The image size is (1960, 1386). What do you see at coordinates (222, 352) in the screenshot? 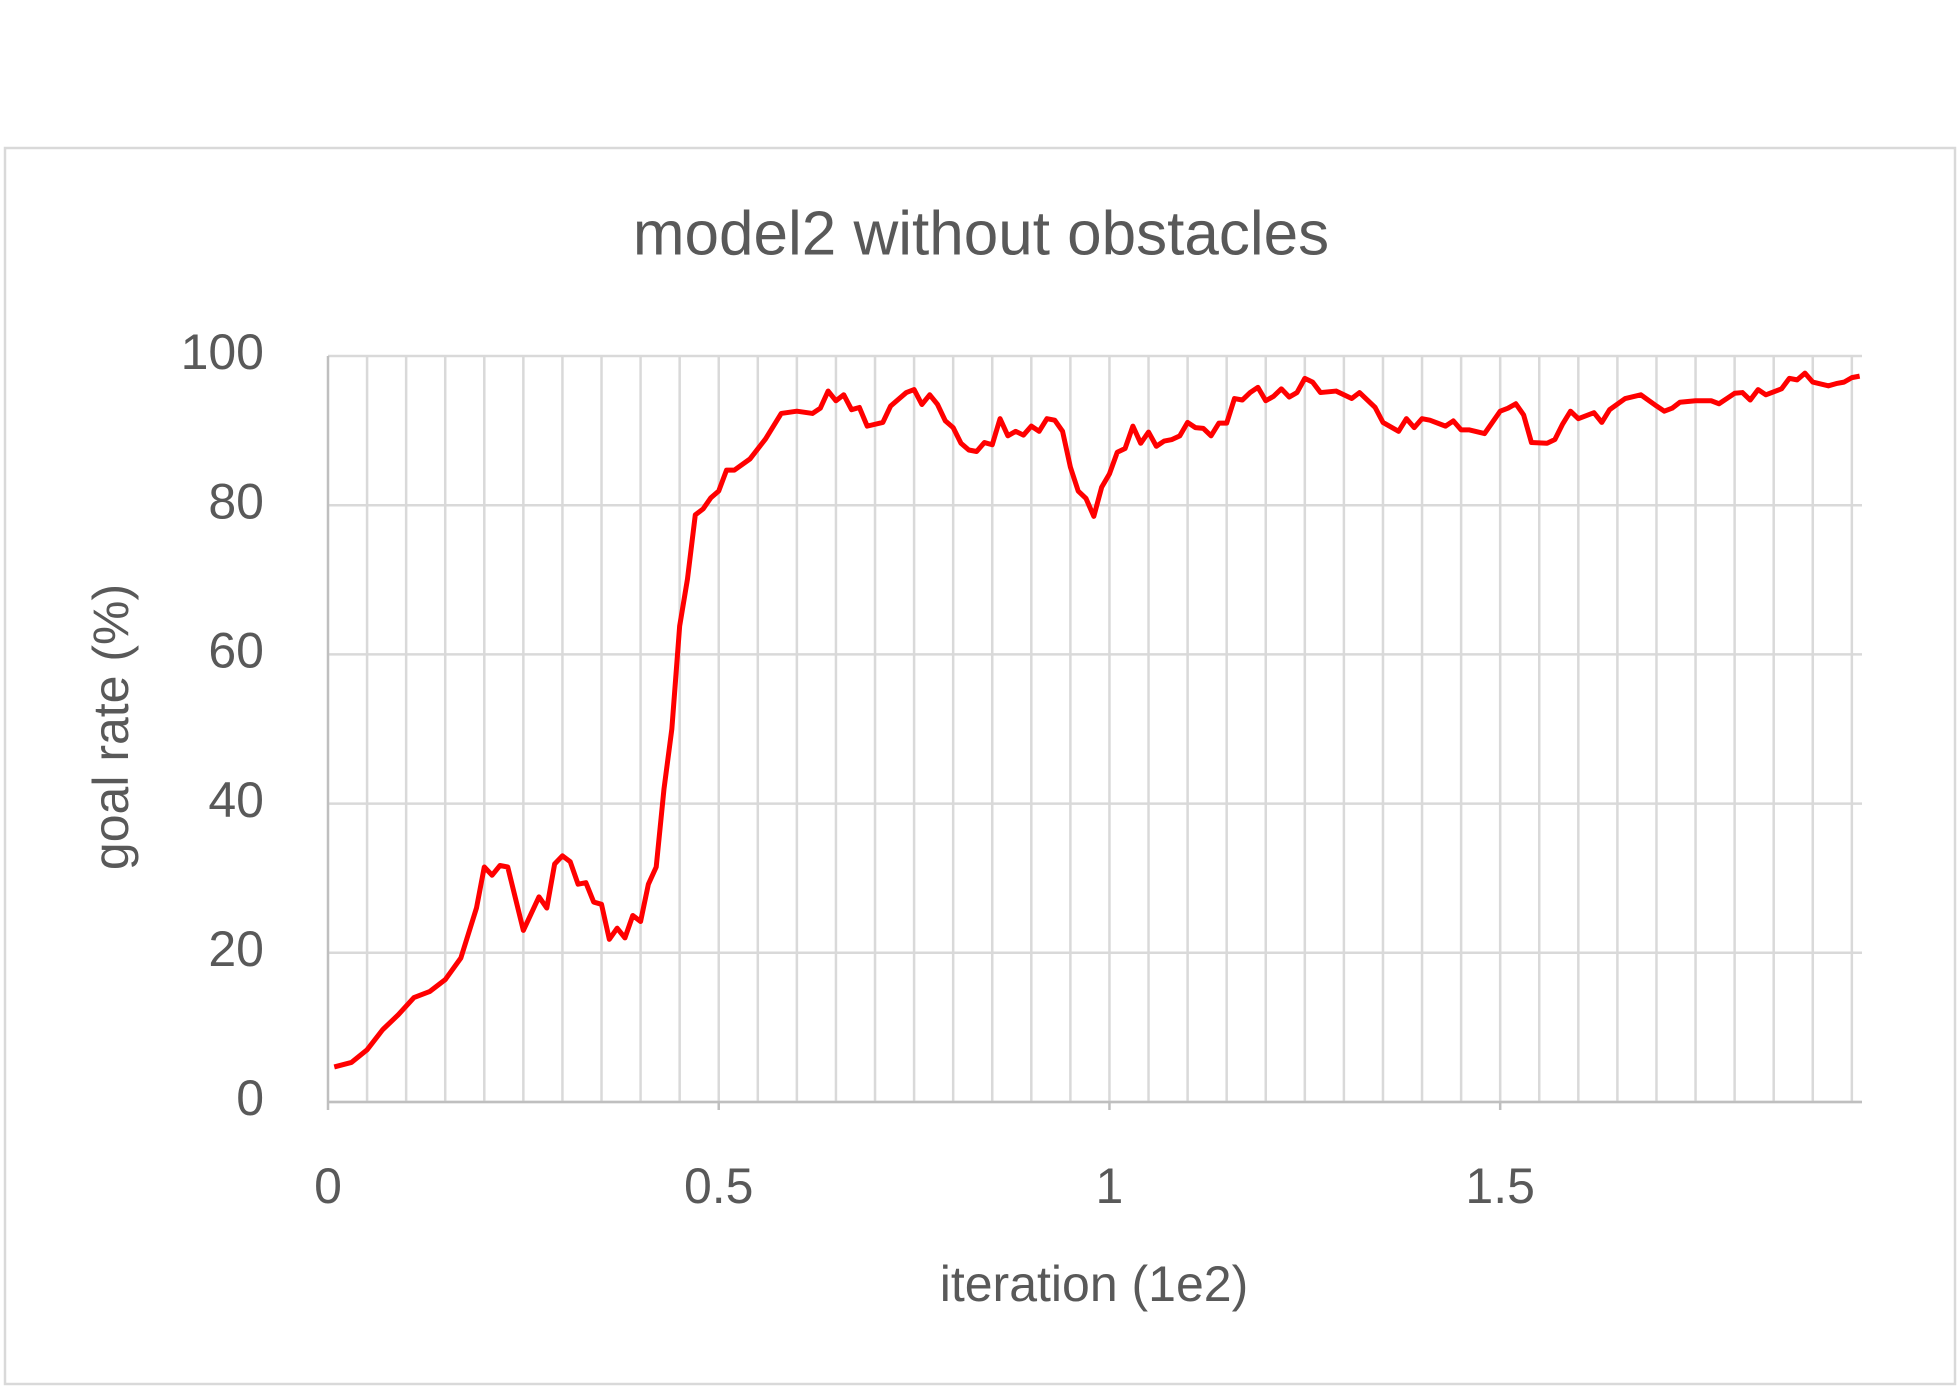
I see `y-tick-label: 100` at bounding box center [222, 352].